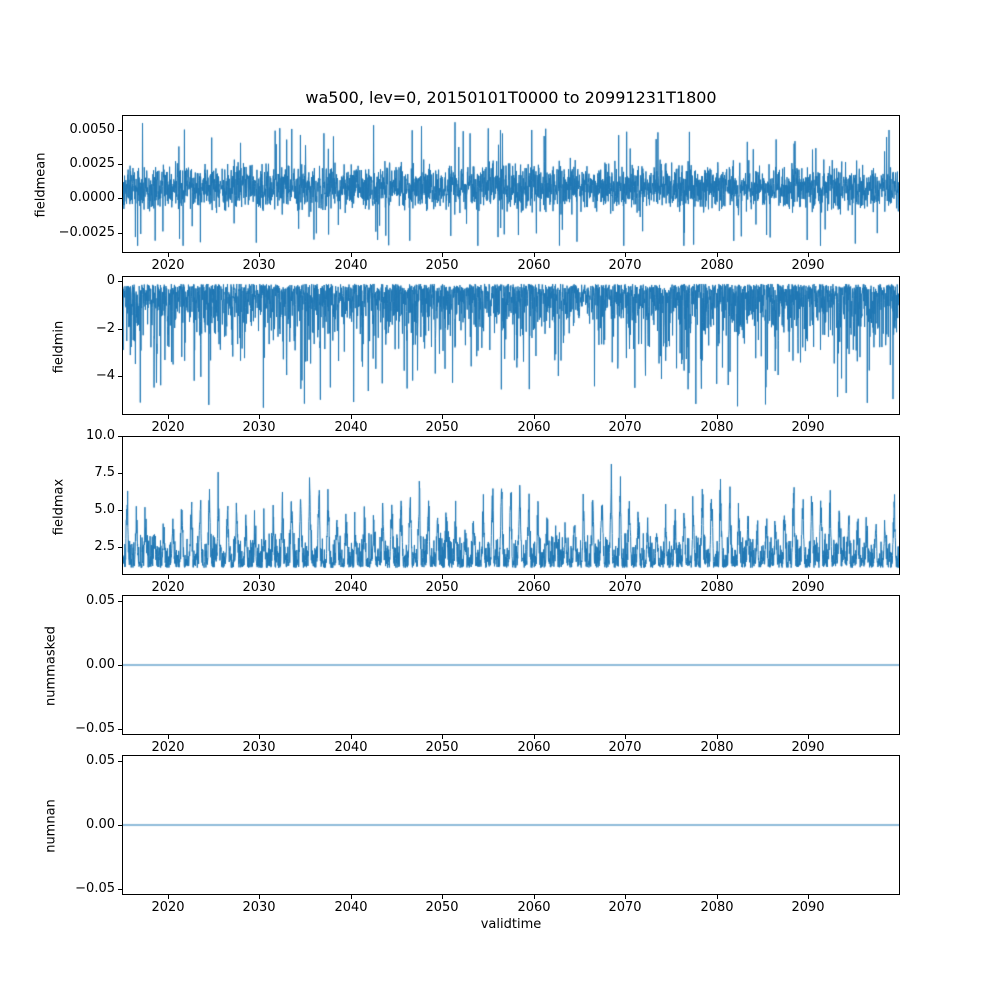  Describe the element at coordinates (105, 375) in the screenshot. I see `y-tick-label: −4` at that location.